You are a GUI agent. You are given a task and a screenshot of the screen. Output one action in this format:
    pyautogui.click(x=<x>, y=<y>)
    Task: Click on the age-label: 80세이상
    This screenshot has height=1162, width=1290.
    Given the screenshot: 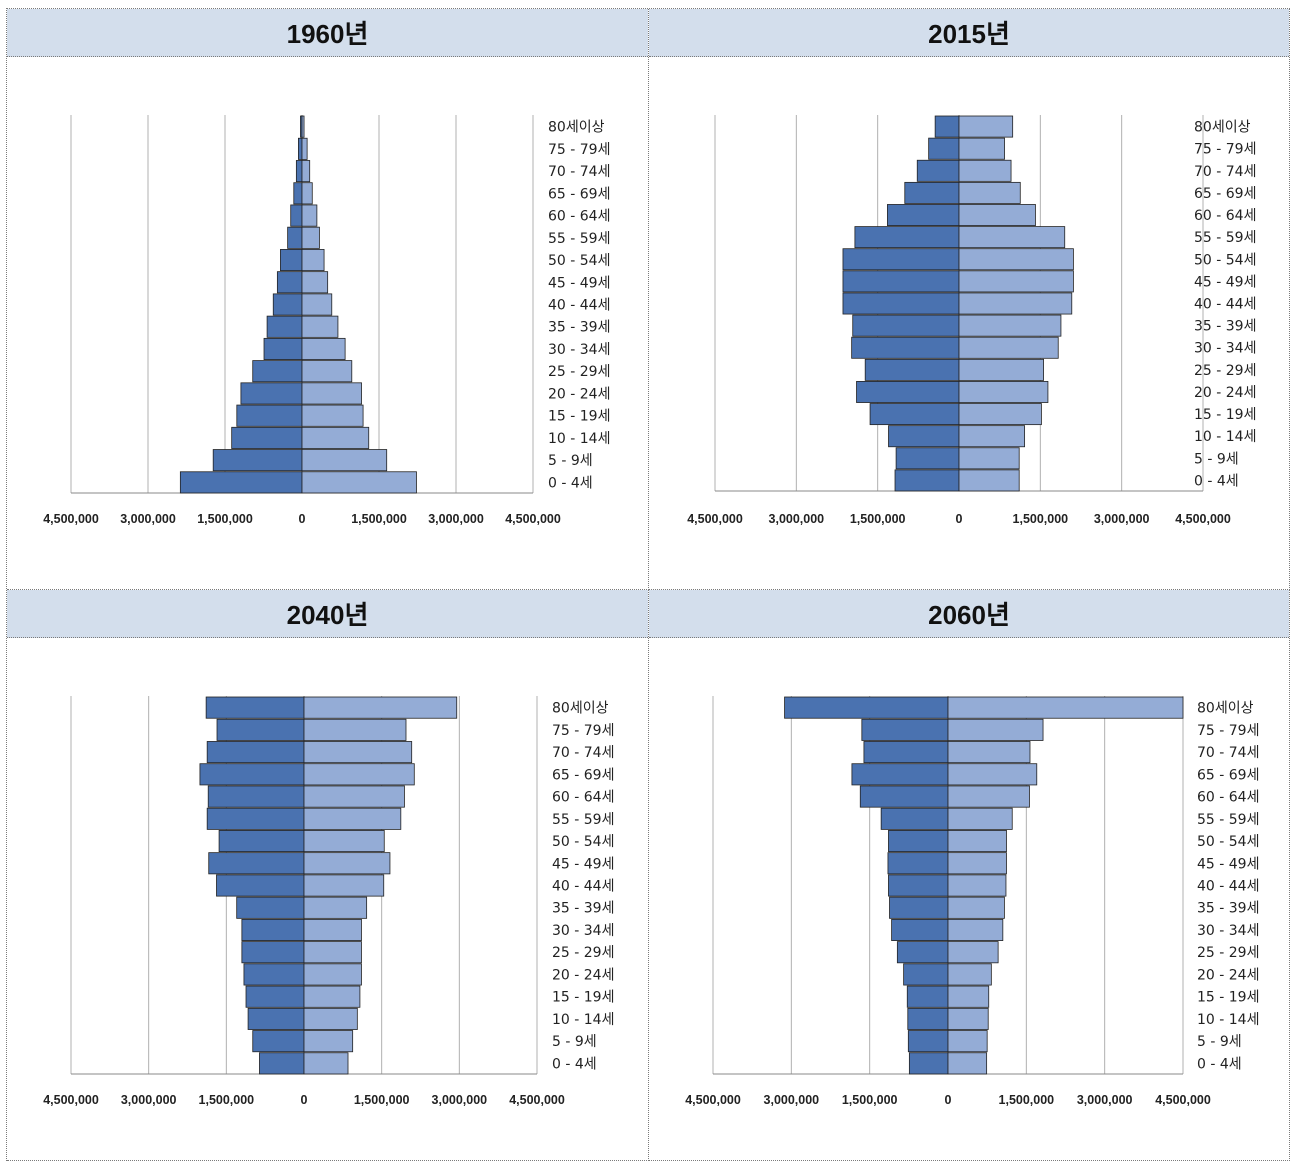 What is the action you would take?
    pyautogui.click(x=1222, y=128)
    